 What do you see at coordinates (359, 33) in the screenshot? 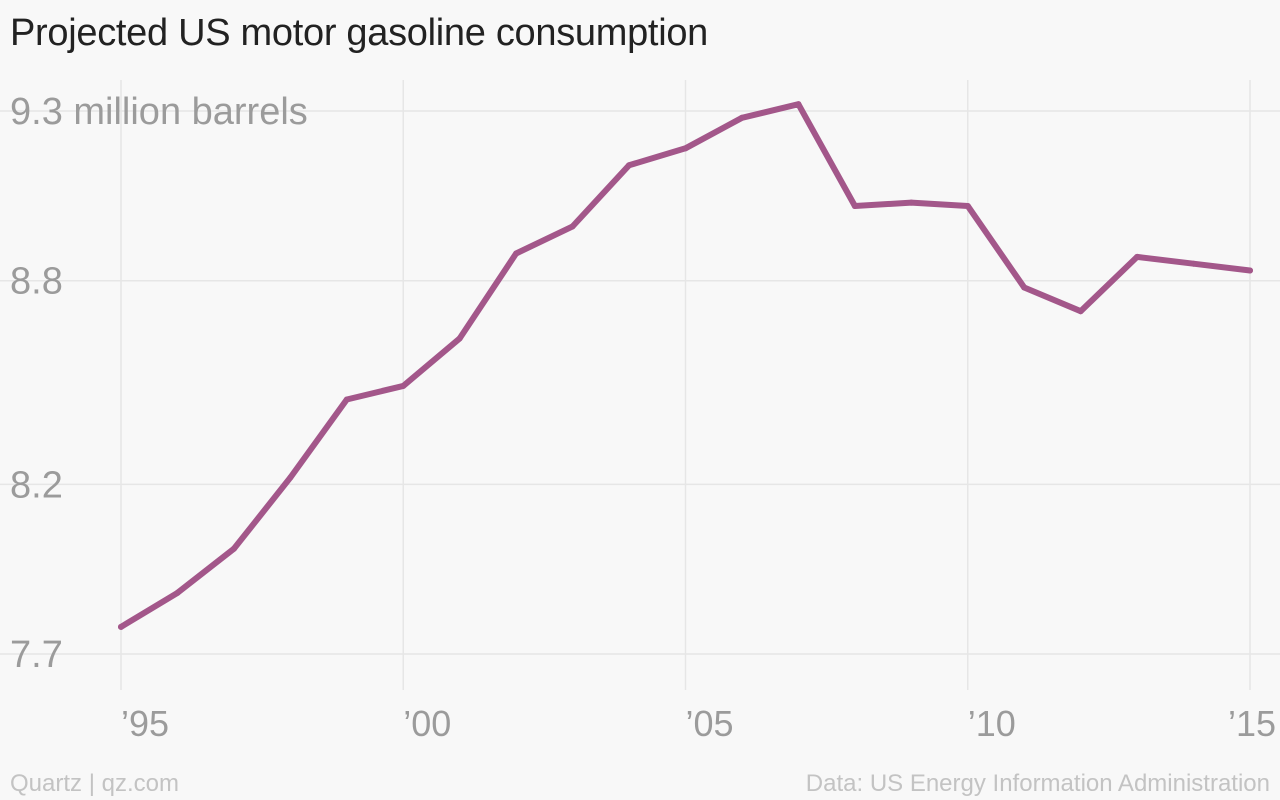
I see `chart-title: Projected US motor gasoline consumption` at bounding box center [359, 33].